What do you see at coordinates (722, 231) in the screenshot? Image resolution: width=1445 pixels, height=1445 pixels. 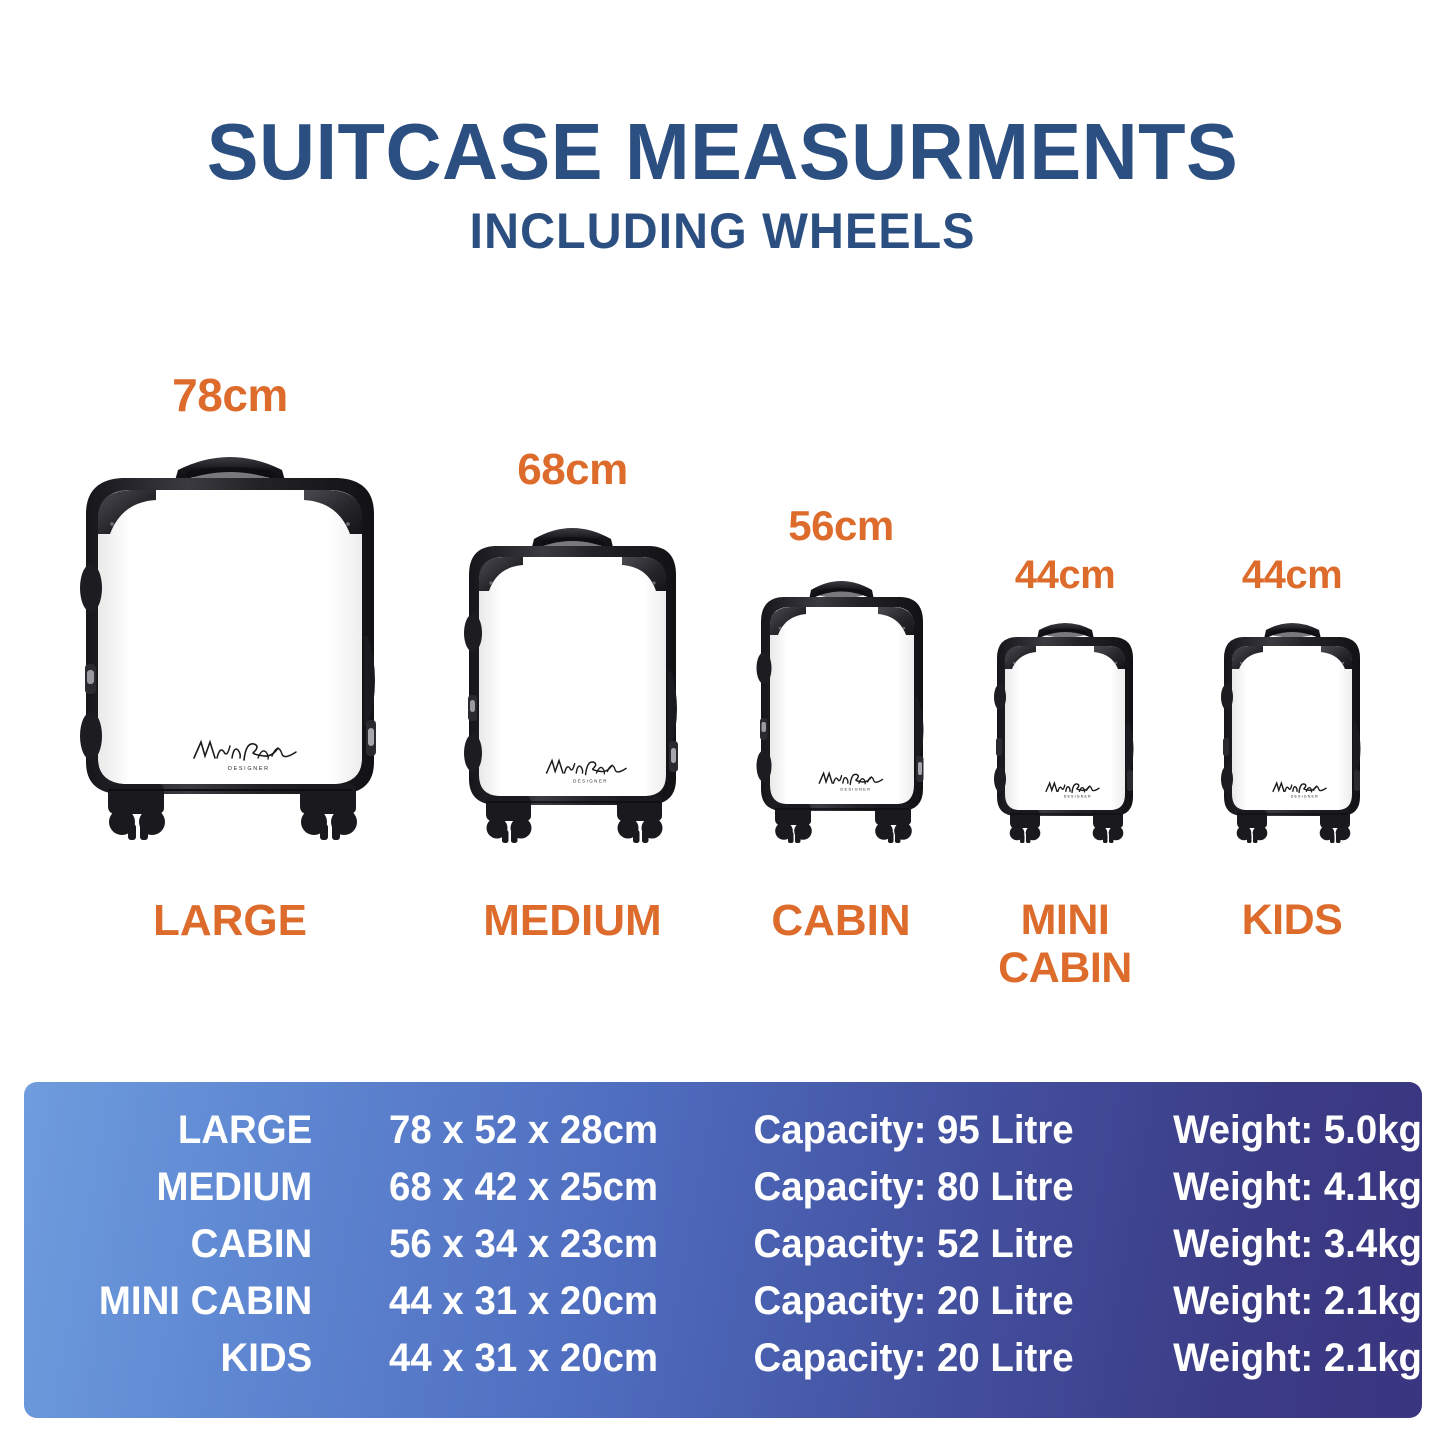 I see `page-subtitle: INCLUDING WHEELS` at bounding box center [722, 231].